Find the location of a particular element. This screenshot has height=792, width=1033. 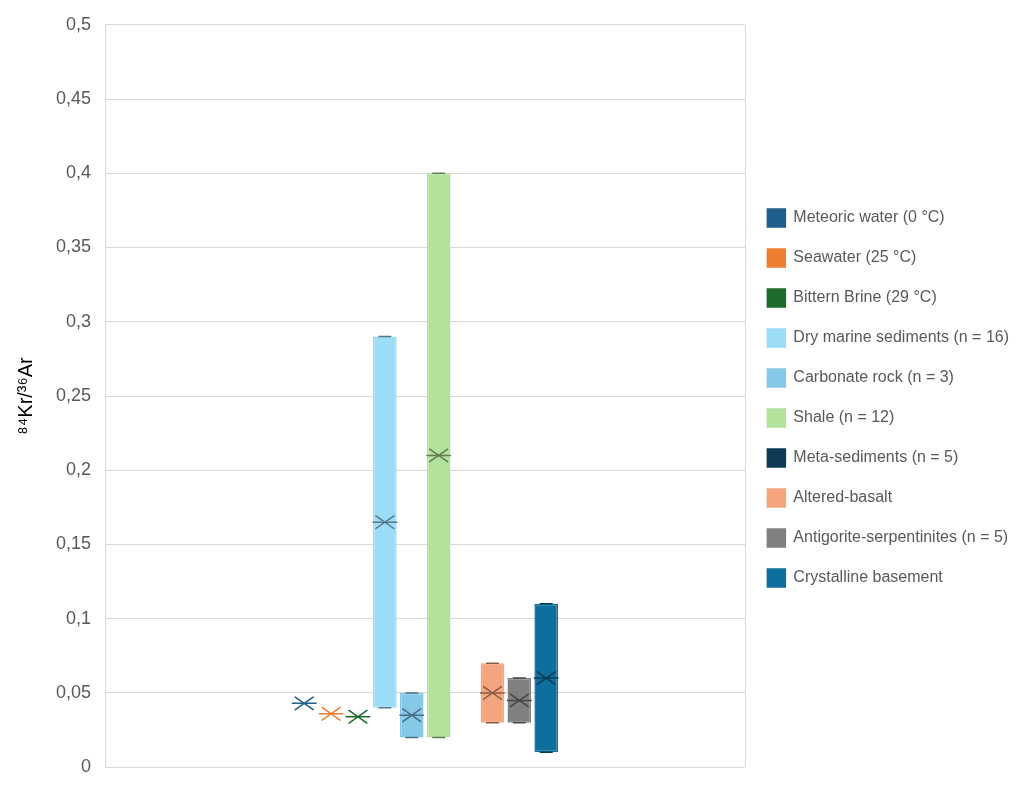

legend-label: Crystalline basement is located at coordinates (868, 577).